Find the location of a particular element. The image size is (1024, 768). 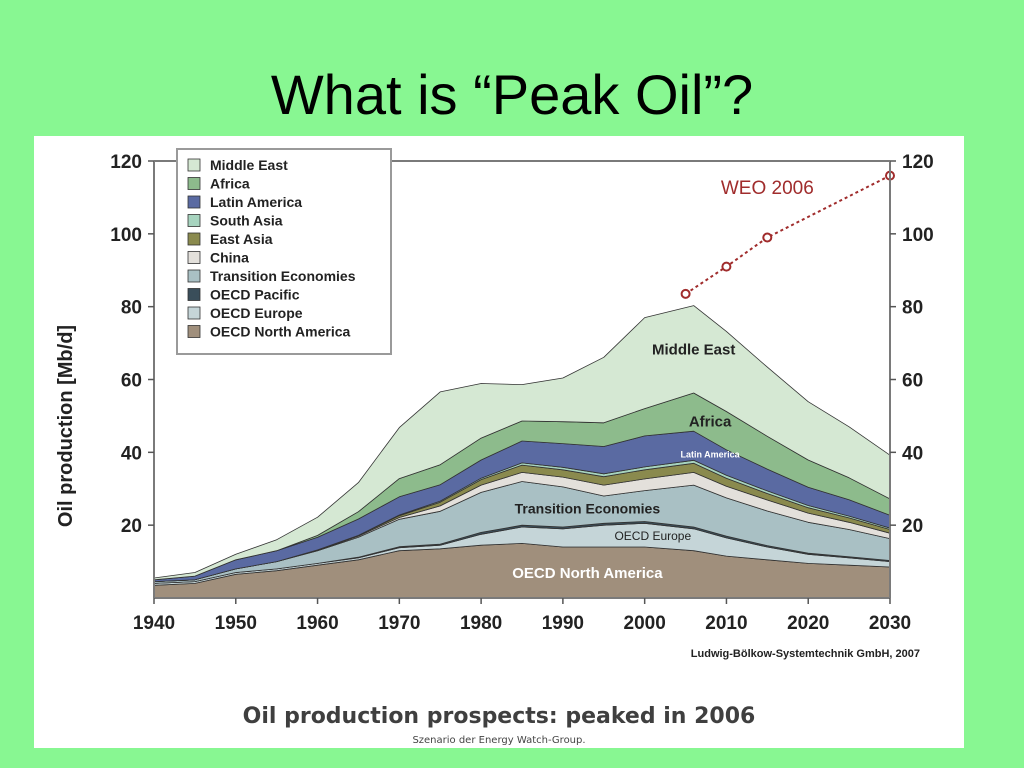

y-tick-label-right-20: 20 is located at coordinates (912, 526).